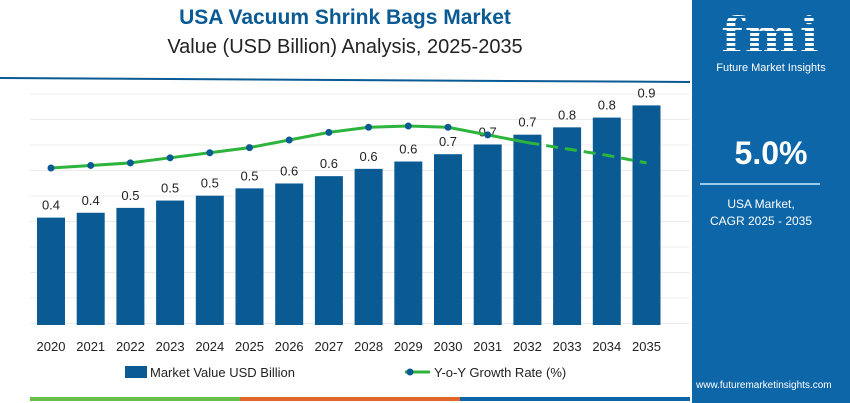  I want to click on growth-point-2021, so click(91, 165).